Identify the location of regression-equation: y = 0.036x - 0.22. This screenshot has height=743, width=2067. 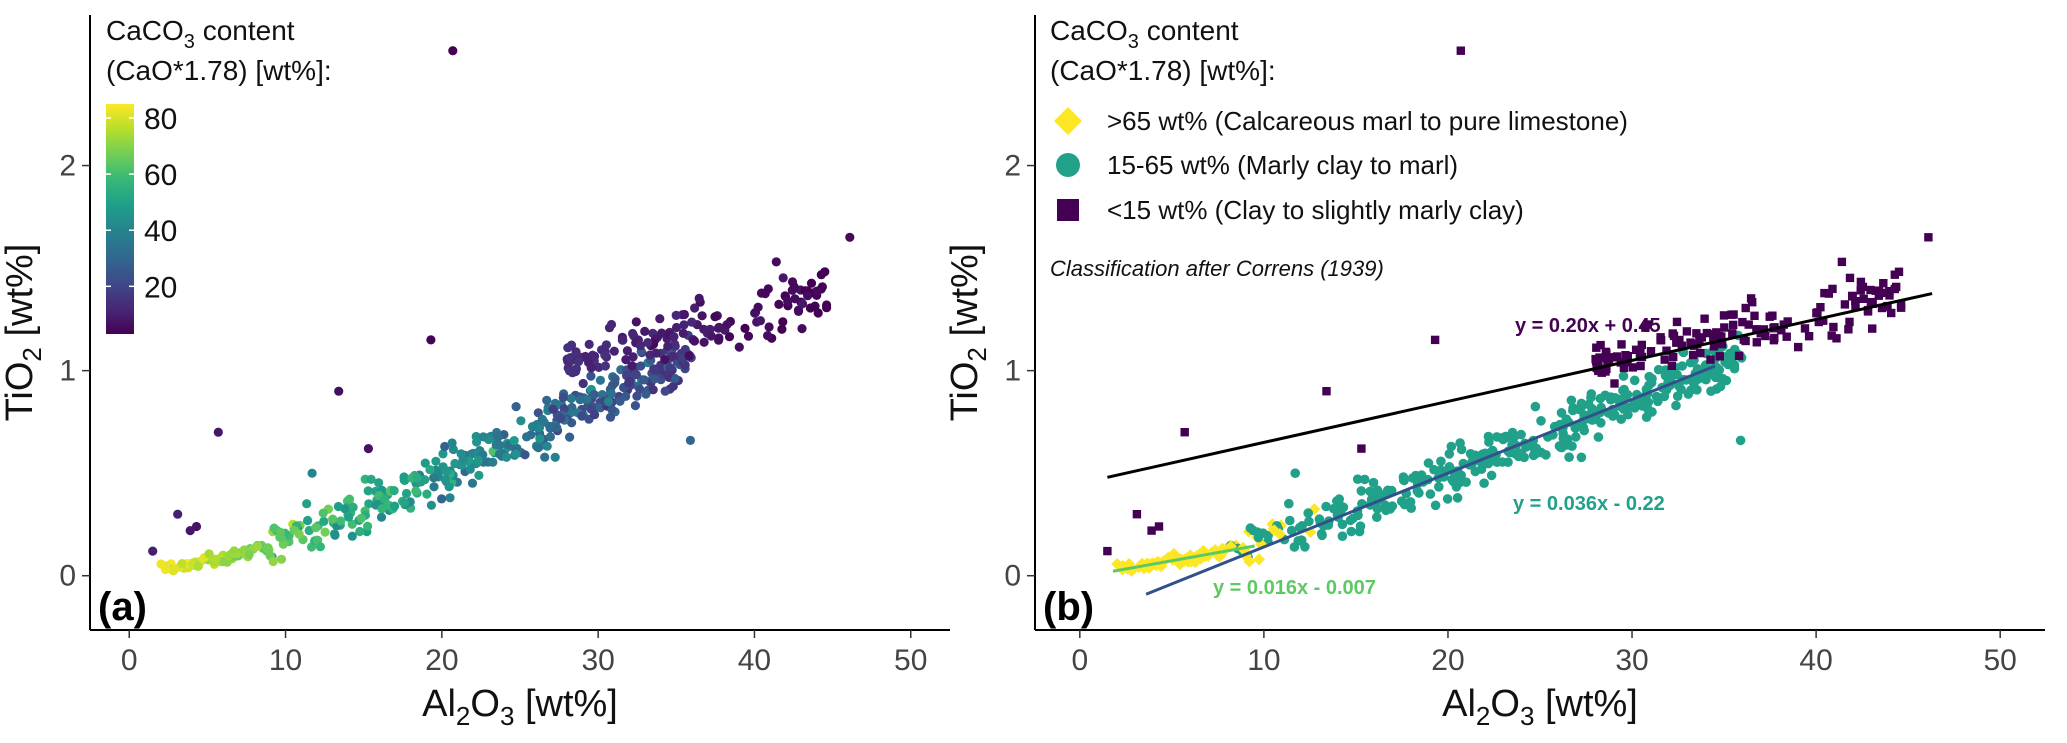
(1589, 504).